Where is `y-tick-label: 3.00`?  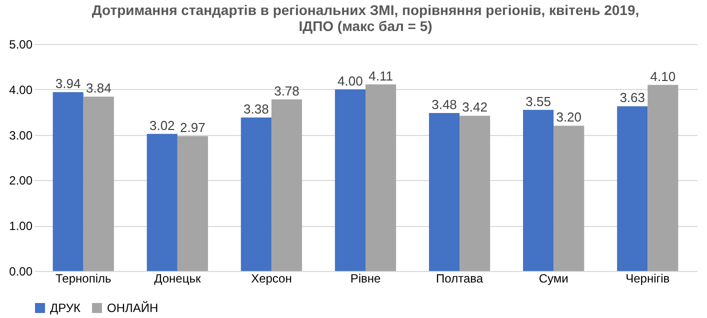
y-tick-label: 3.00 is located at coordinates (21, 135).